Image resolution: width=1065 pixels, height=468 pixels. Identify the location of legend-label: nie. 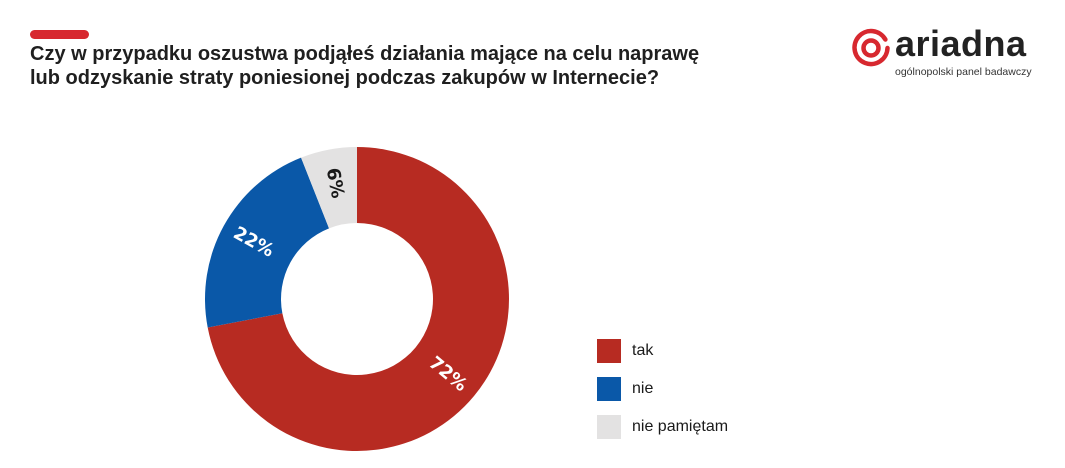
(643, 388).